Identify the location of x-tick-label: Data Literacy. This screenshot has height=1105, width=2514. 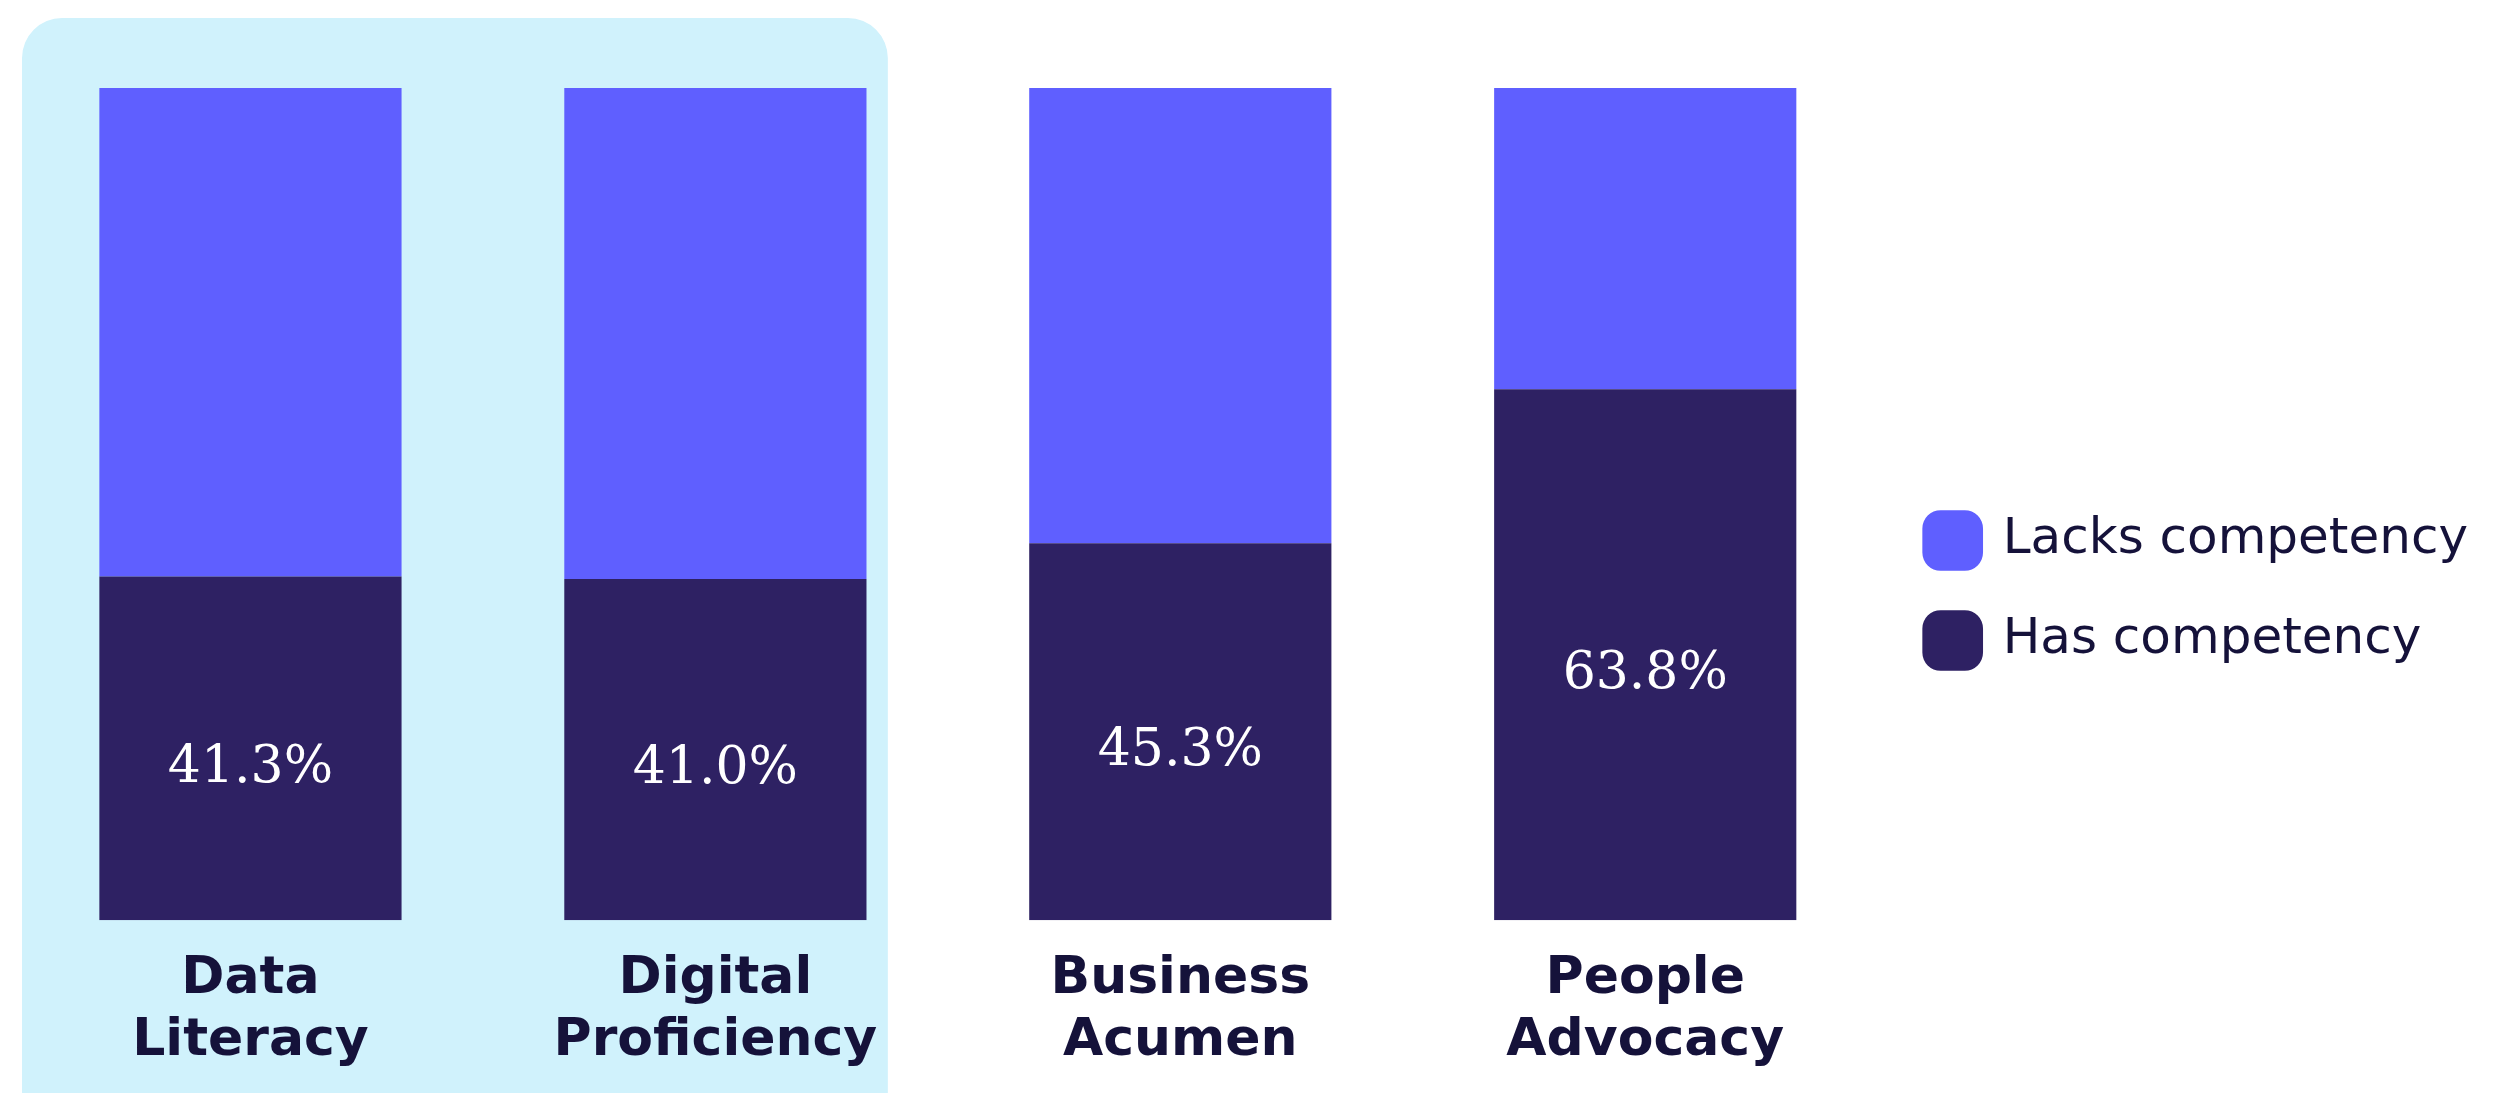
(250, 1006).